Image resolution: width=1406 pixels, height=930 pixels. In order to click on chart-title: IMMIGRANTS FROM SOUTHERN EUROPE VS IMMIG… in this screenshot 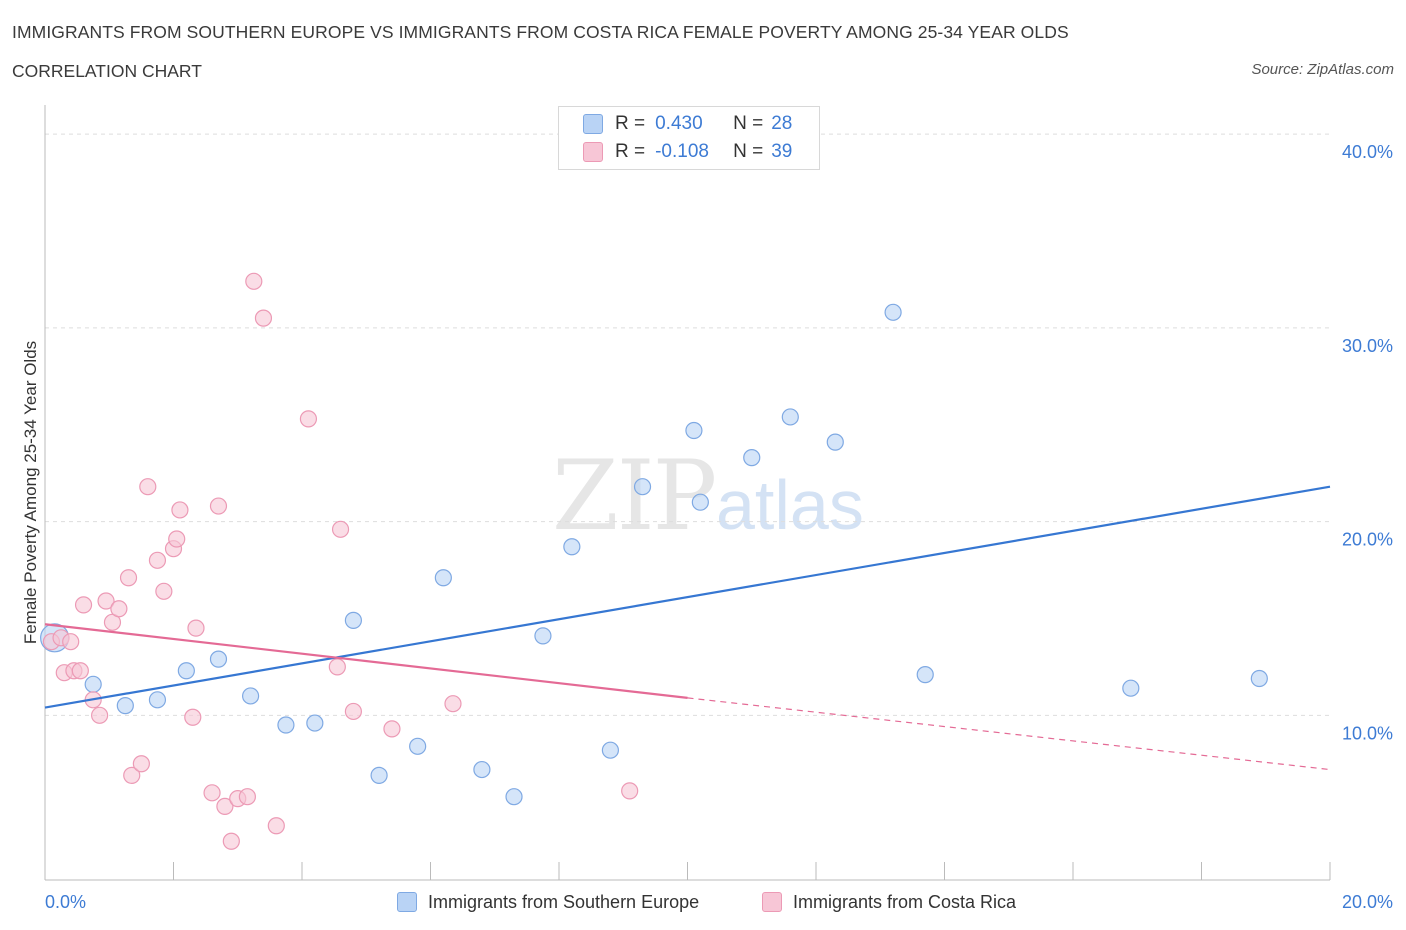, I will do `click(540, 32)`.